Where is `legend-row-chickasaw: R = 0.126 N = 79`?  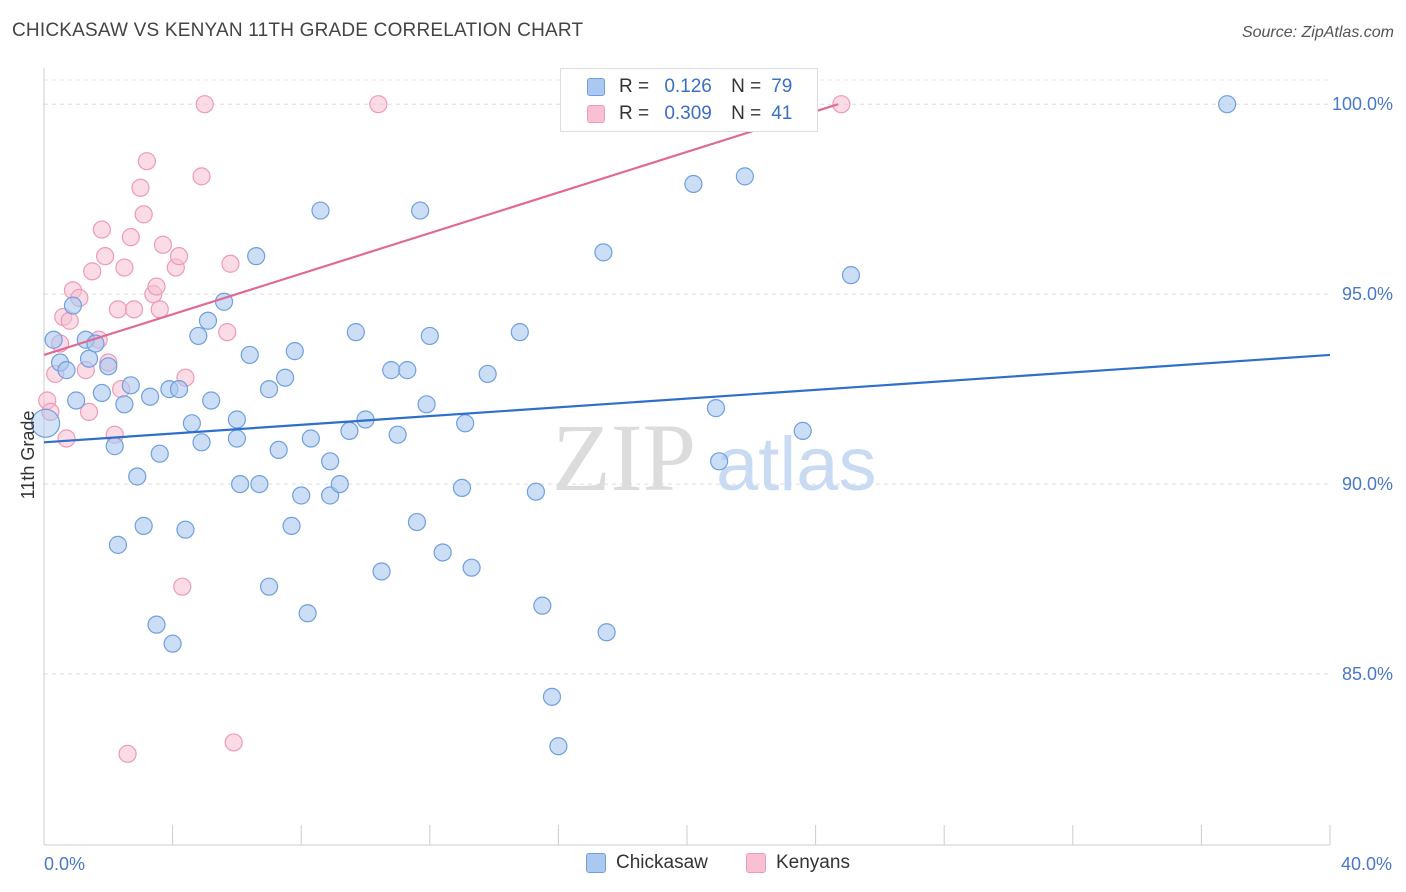 legend-row-chickasaw: R = 0.126 N = 79 is located at coordinates (689, 87).